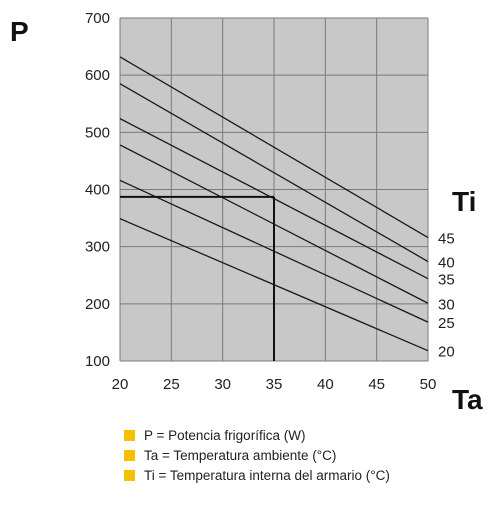 Image resolution: width=504 pixels, height=511 pixels. Describe the element at coordinates (120, 384) in the screenshot. I see `x-tick-label: 20` at that location.